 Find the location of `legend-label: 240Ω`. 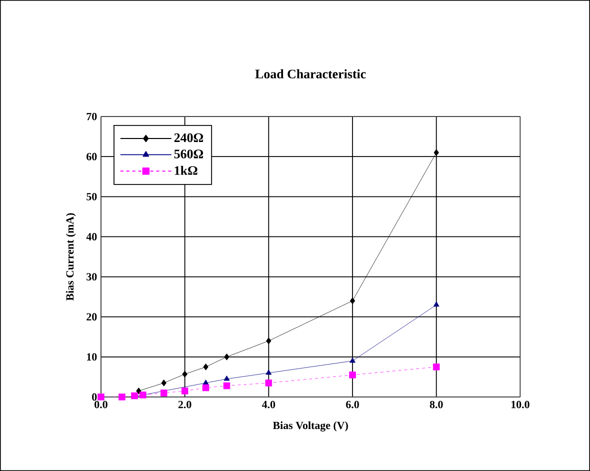

legend-label: 240Ω is located at coordinates (189, 137).